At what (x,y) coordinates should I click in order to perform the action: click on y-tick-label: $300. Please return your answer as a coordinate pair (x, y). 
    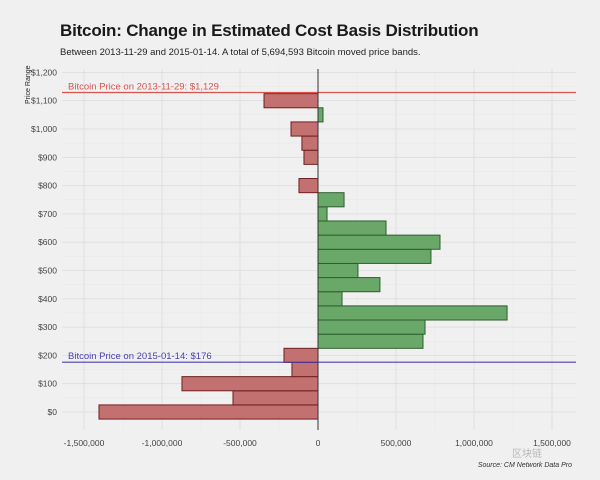
    Looking at the image, I should click on (47, 327).